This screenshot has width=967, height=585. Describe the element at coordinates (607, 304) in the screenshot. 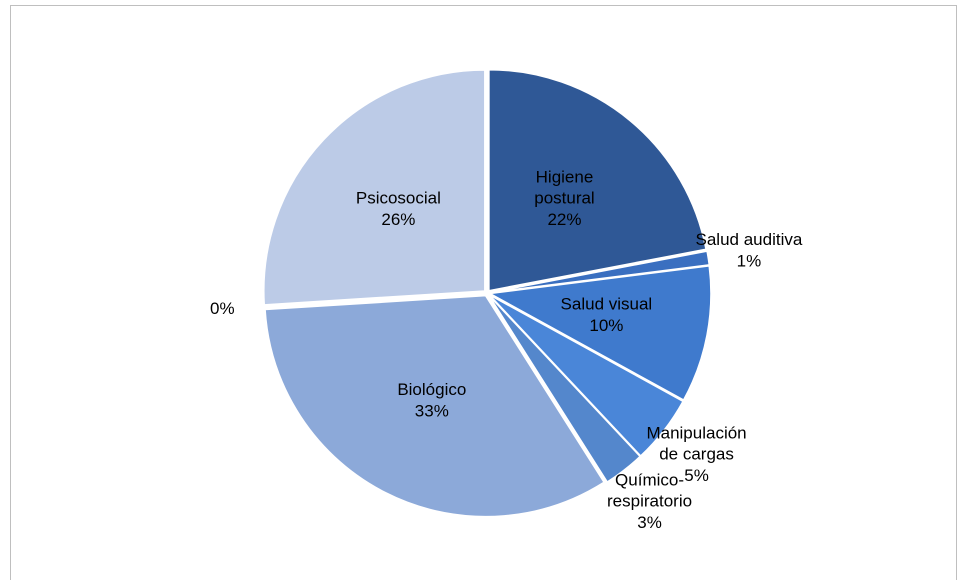

I see `slice-label: Salud visual` at that location.